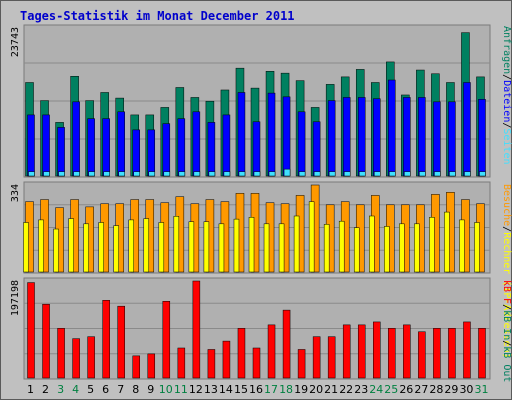 Image resolution: width=512 pixels, height=400 pixels. Describe the element at coordinates (451, 389) in the screenshot. I see `x-tick-label: 29` at that location.